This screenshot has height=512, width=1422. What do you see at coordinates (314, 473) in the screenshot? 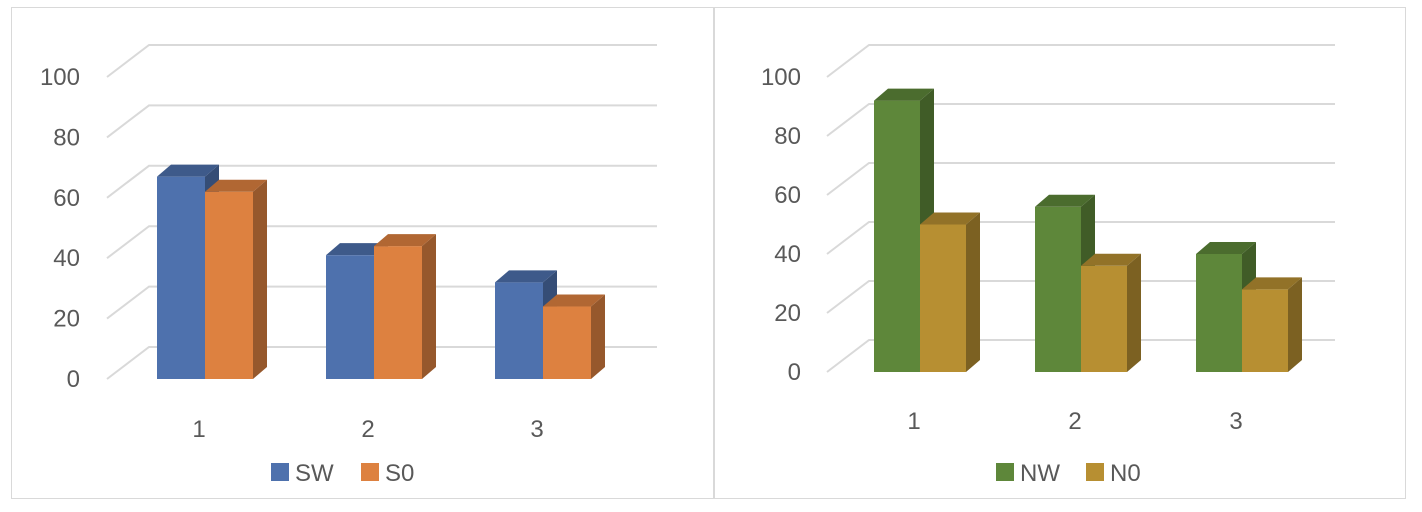
I see `legend-label-sw: SW` at bounding box center [314, 473].